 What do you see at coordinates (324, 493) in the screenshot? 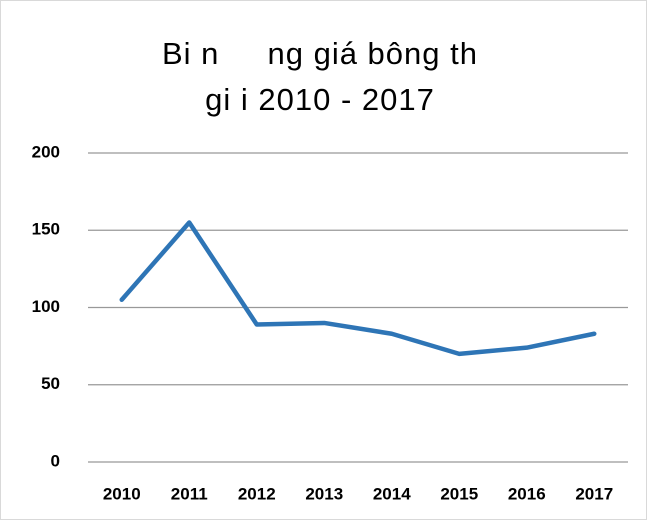
I see `x-tick-label: 2013` at bounding box center [324, 493].